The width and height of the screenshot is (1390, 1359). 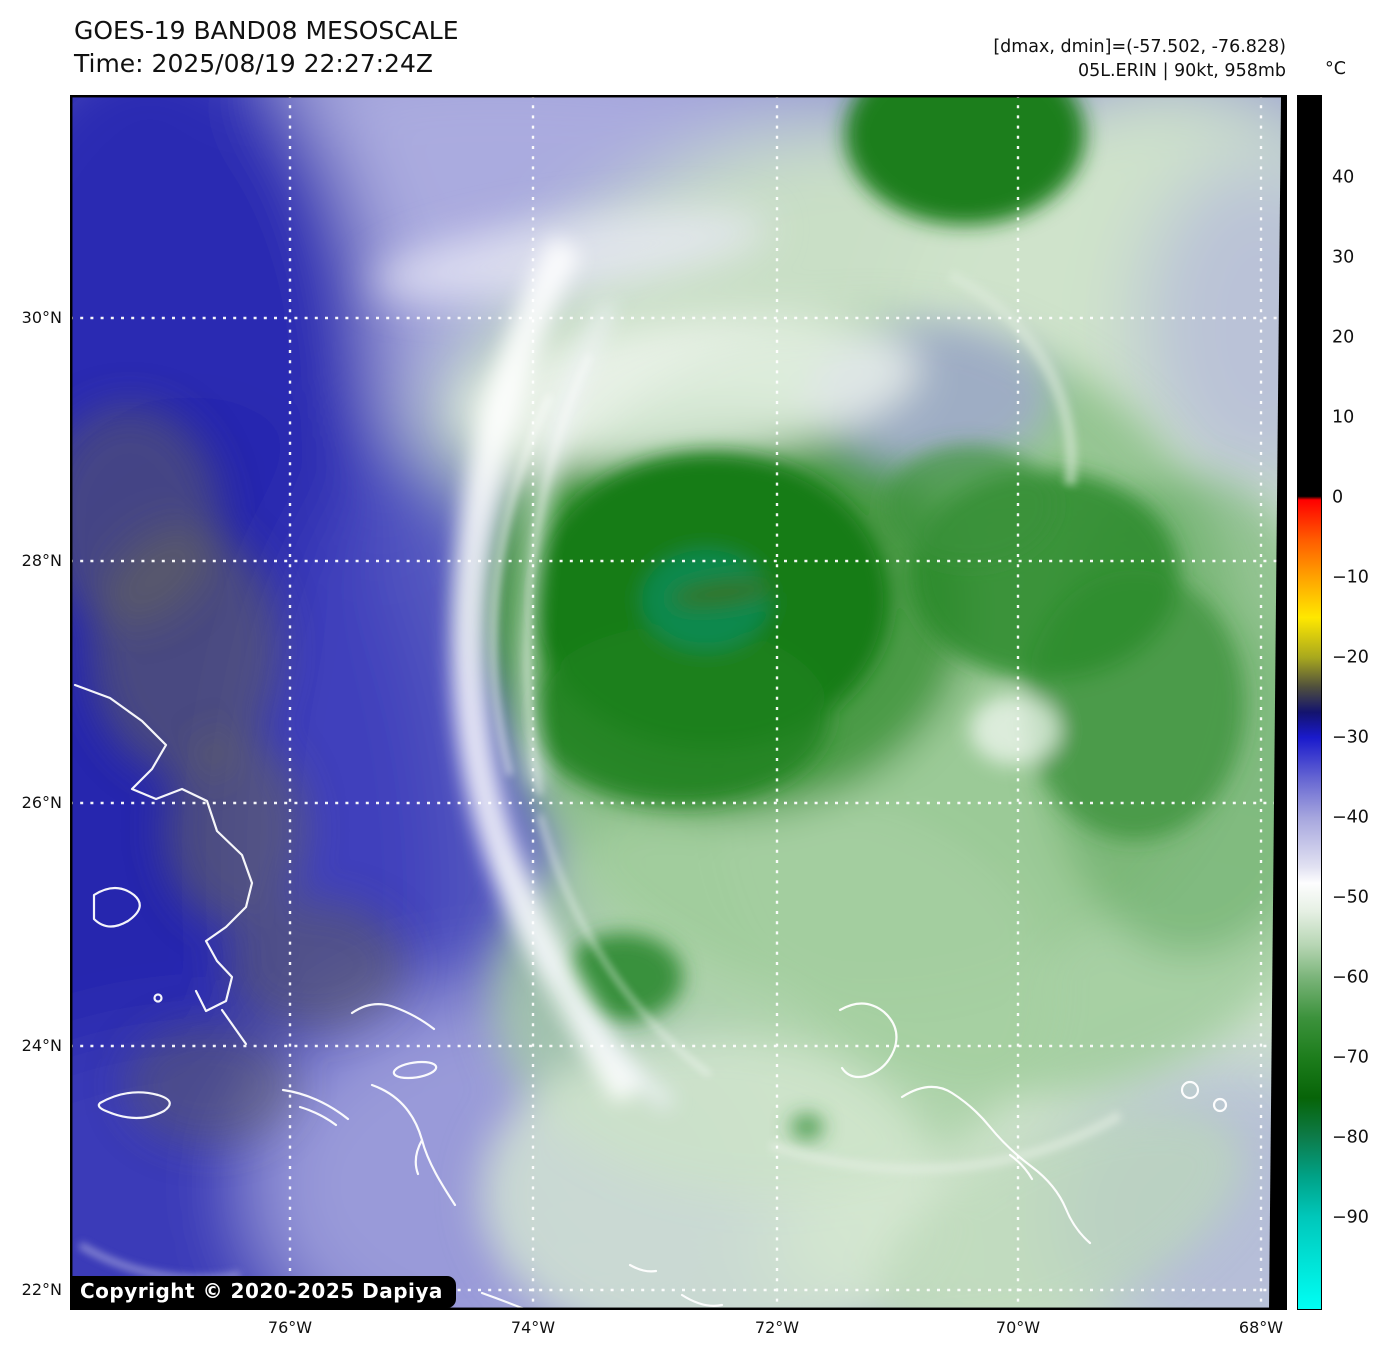 What do you see at coordinates (1343, 417) in the screenshot?
I see `colorbar-tick-label: 10` at bounding box center [1343, 417].